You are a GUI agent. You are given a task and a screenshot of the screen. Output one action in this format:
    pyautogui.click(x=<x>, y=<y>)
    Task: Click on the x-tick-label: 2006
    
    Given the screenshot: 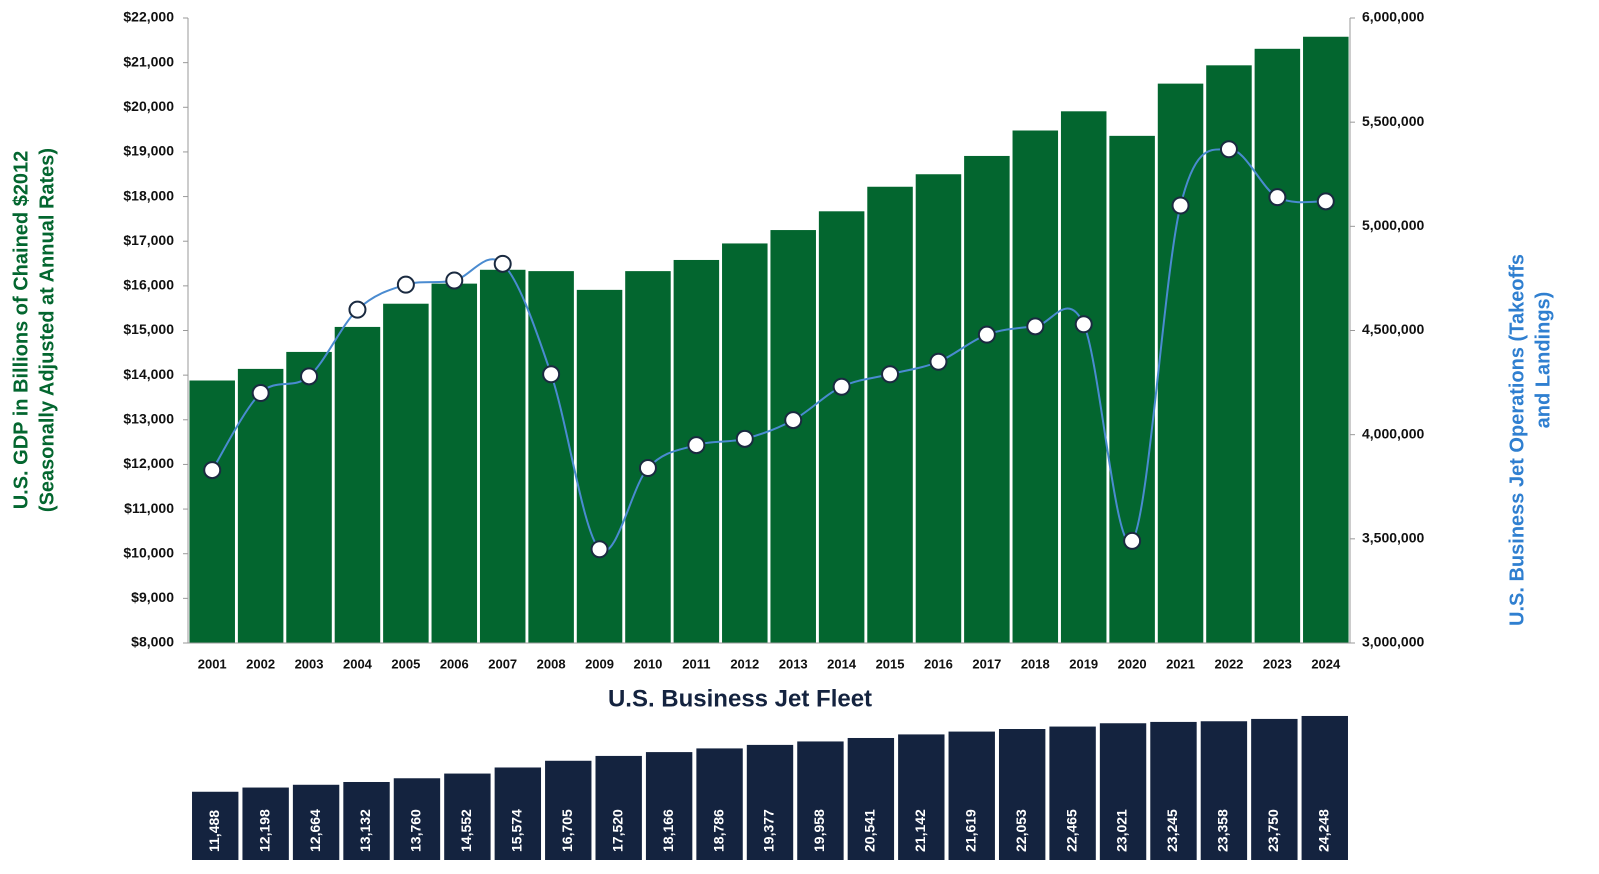 What is the action you would take?
    pyautogui.click(x=454, y=663)
    